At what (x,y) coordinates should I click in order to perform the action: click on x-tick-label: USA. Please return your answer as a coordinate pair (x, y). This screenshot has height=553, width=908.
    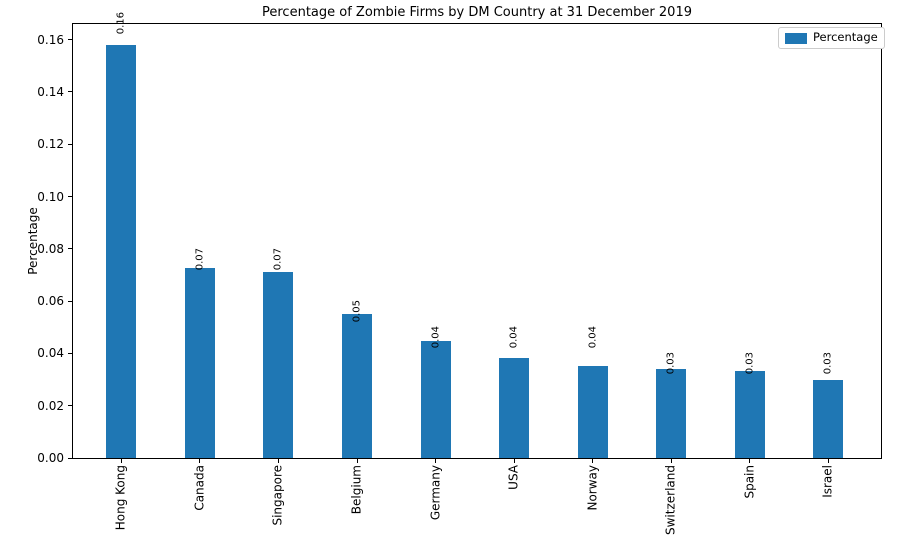
    Looking at the image, I should click on (513, 477).